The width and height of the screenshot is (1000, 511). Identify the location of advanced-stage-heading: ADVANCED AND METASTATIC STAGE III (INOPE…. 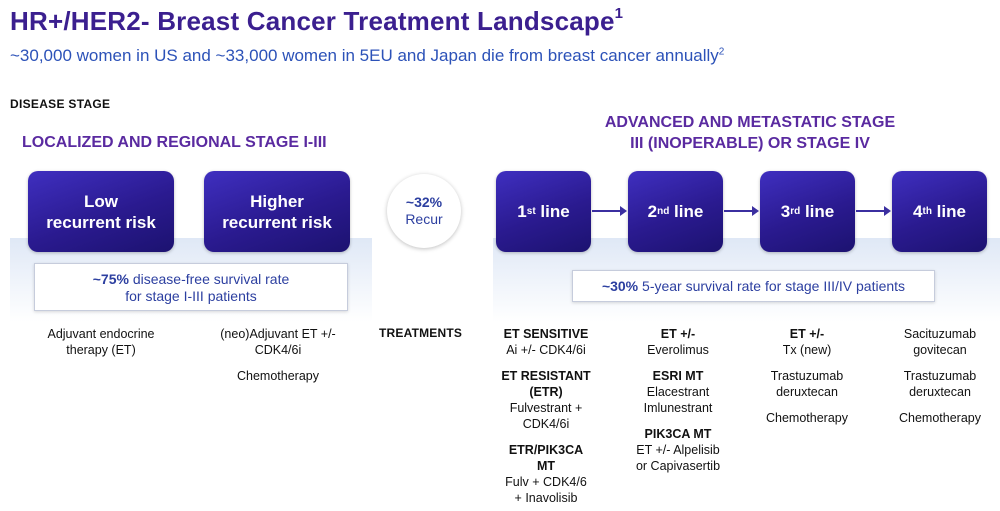
(750, 133).